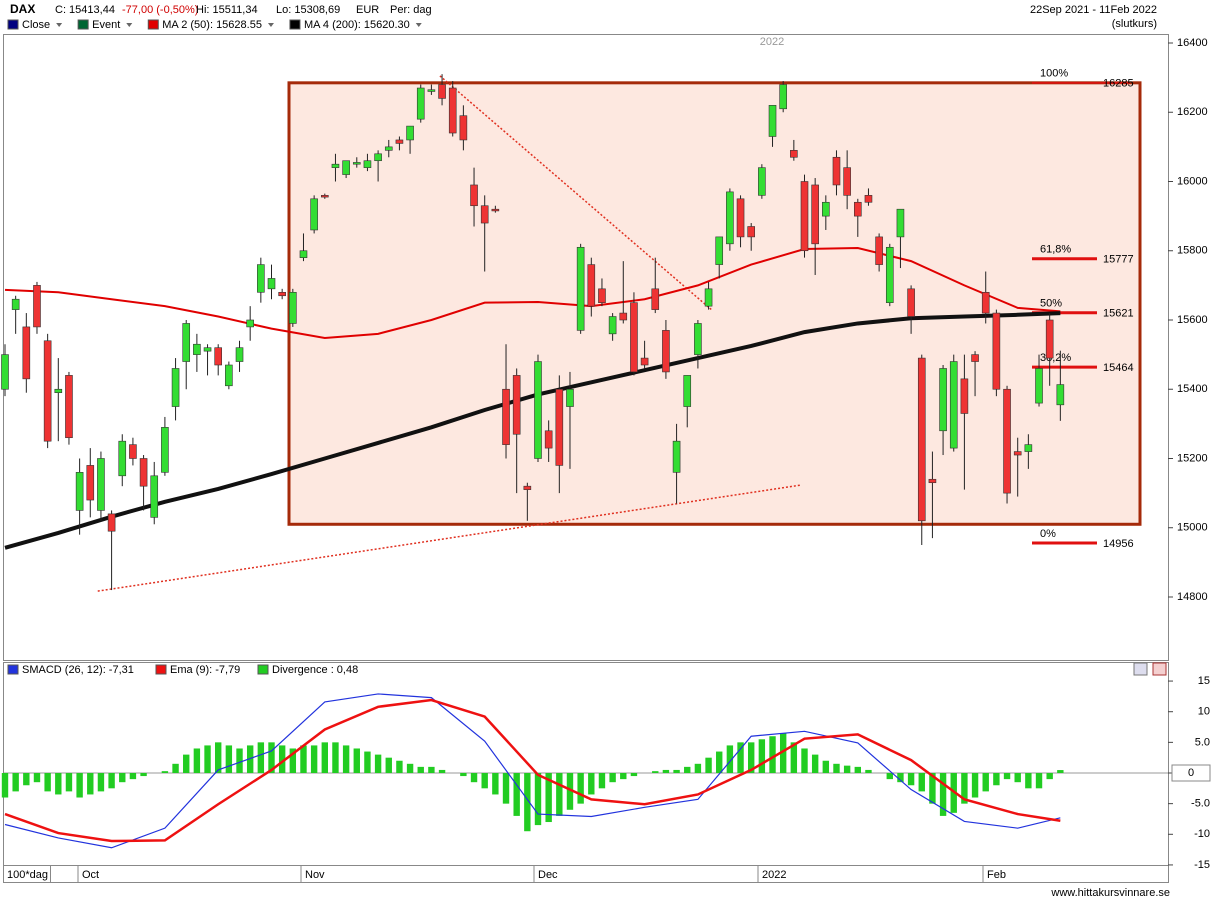 The height and width of the screenshot is (899, 1215). What do you see at coordinates (1191, 773) in the screenshot?
I see `y-tick-label: 0` at bounding box center [1191, 773].